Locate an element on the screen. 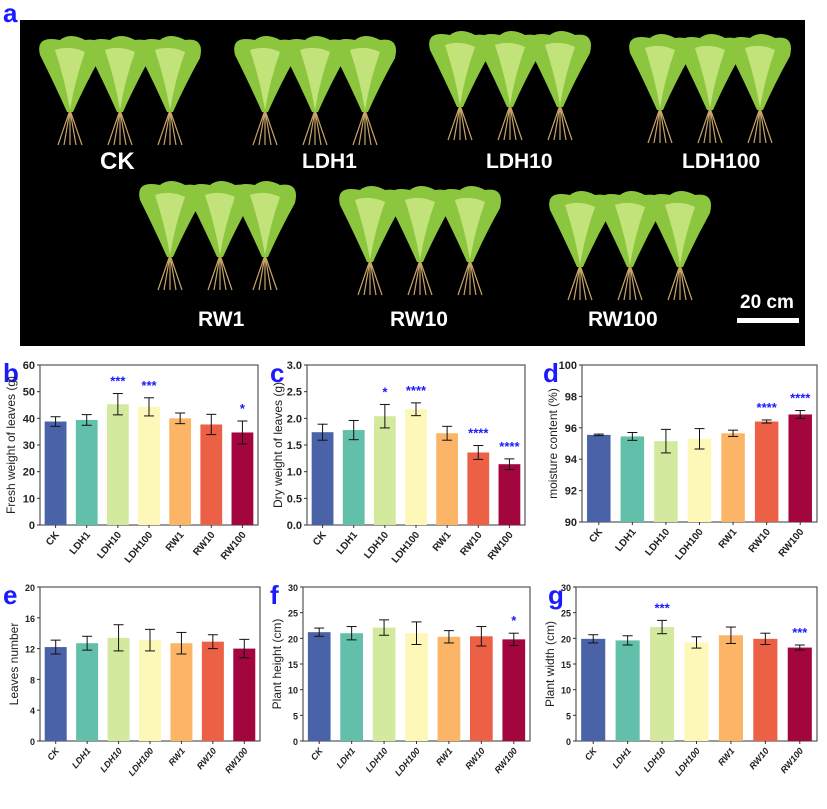 The image size is (827, 809). y-tick-label: 30 is located at coordinates (29, 446).